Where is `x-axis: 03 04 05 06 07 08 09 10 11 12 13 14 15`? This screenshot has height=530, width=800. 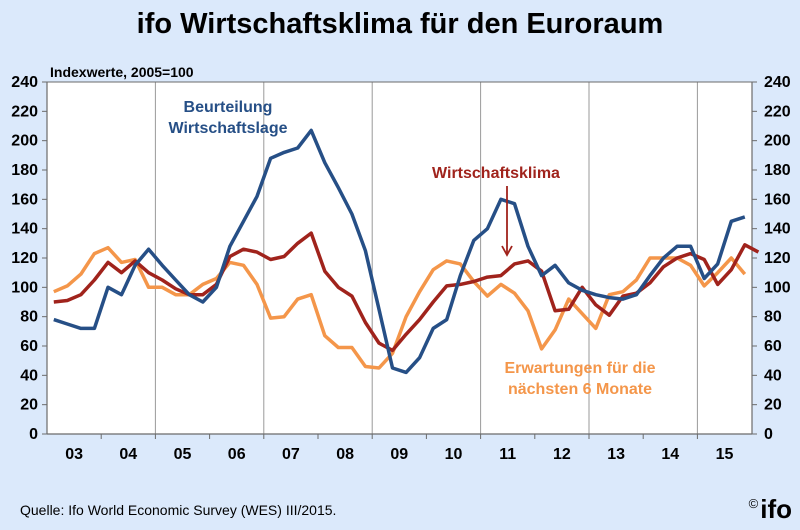
x-axis: 03 04 05 06 07 08 09 10 11 12 13 14 15 is located at coordinates (399, 448).